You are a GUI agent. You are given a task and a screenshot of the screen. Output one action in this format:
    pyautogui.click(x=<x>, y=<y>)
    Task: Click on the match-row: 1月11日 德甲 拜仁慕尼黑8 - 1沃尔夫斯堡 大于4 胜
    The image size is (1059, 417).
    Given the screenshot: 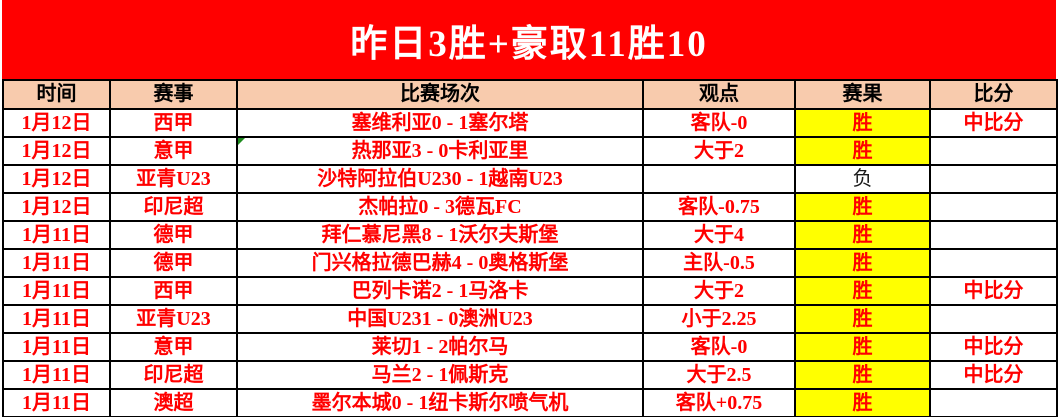 What is the action you would take?
    pyautogui.click(x=530, y=235)
    